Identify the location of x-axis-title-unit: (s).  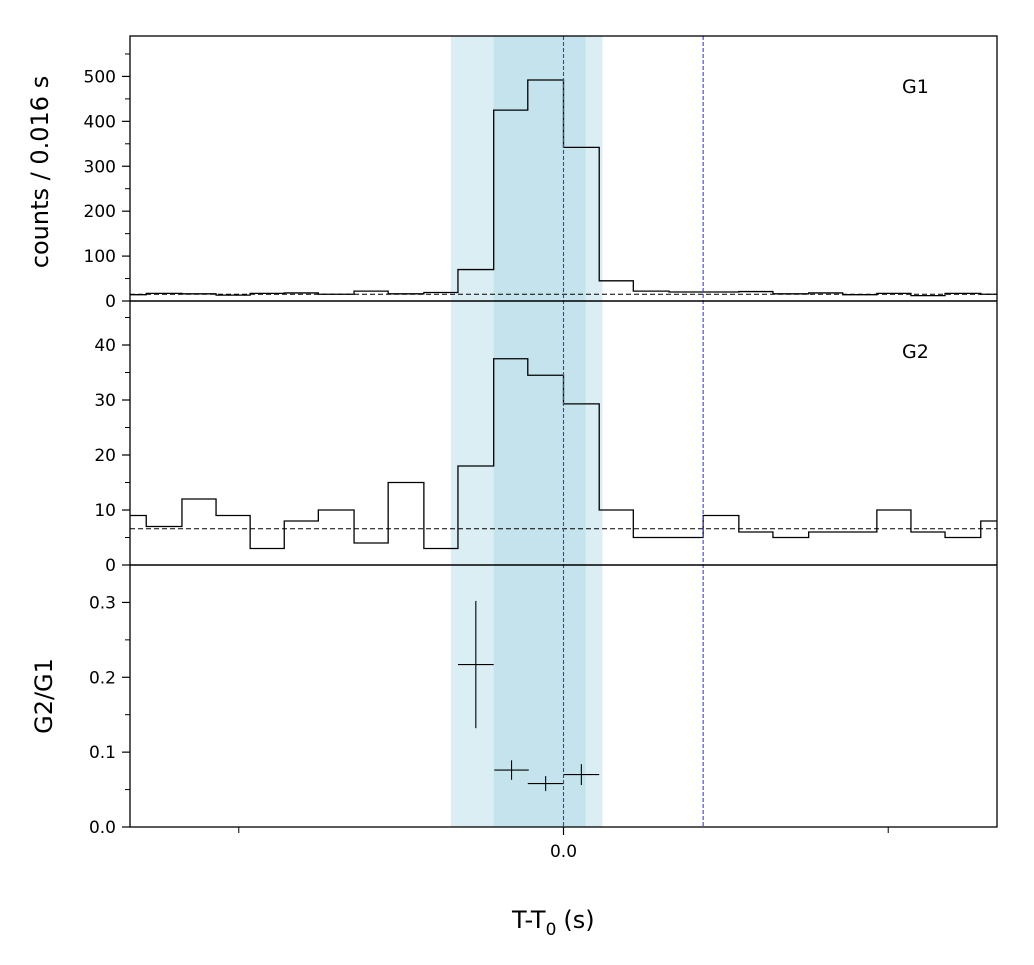
(578, 920).